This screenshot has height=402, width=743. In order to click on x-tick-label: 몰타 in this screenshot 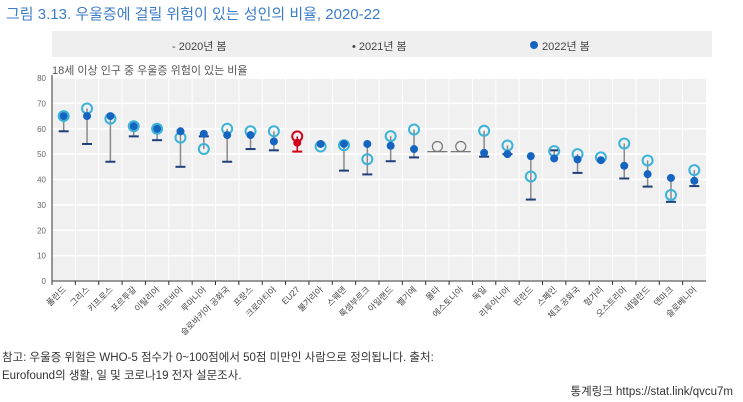, I will do `click(433, 293)`.